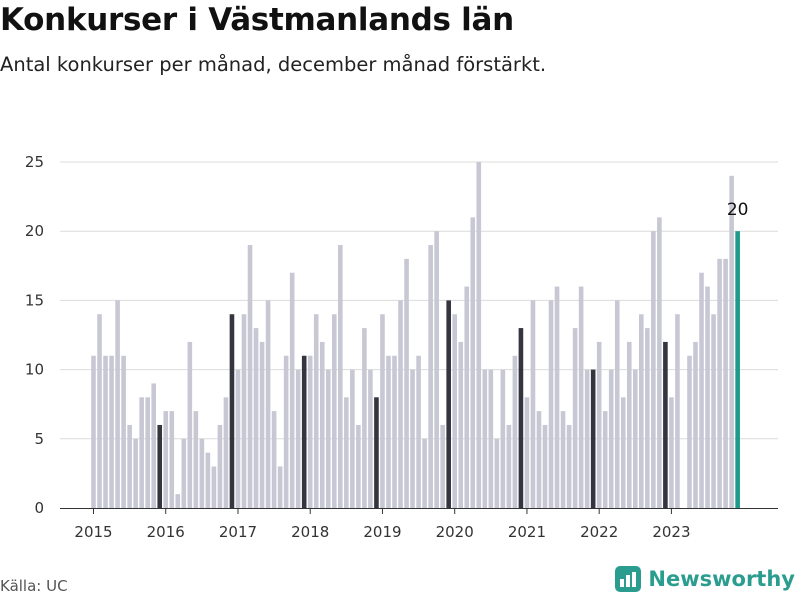 The height and width of the screenshot is (600, 800). I want to click on brand-logo: Newsworthy, so click(705, 579).